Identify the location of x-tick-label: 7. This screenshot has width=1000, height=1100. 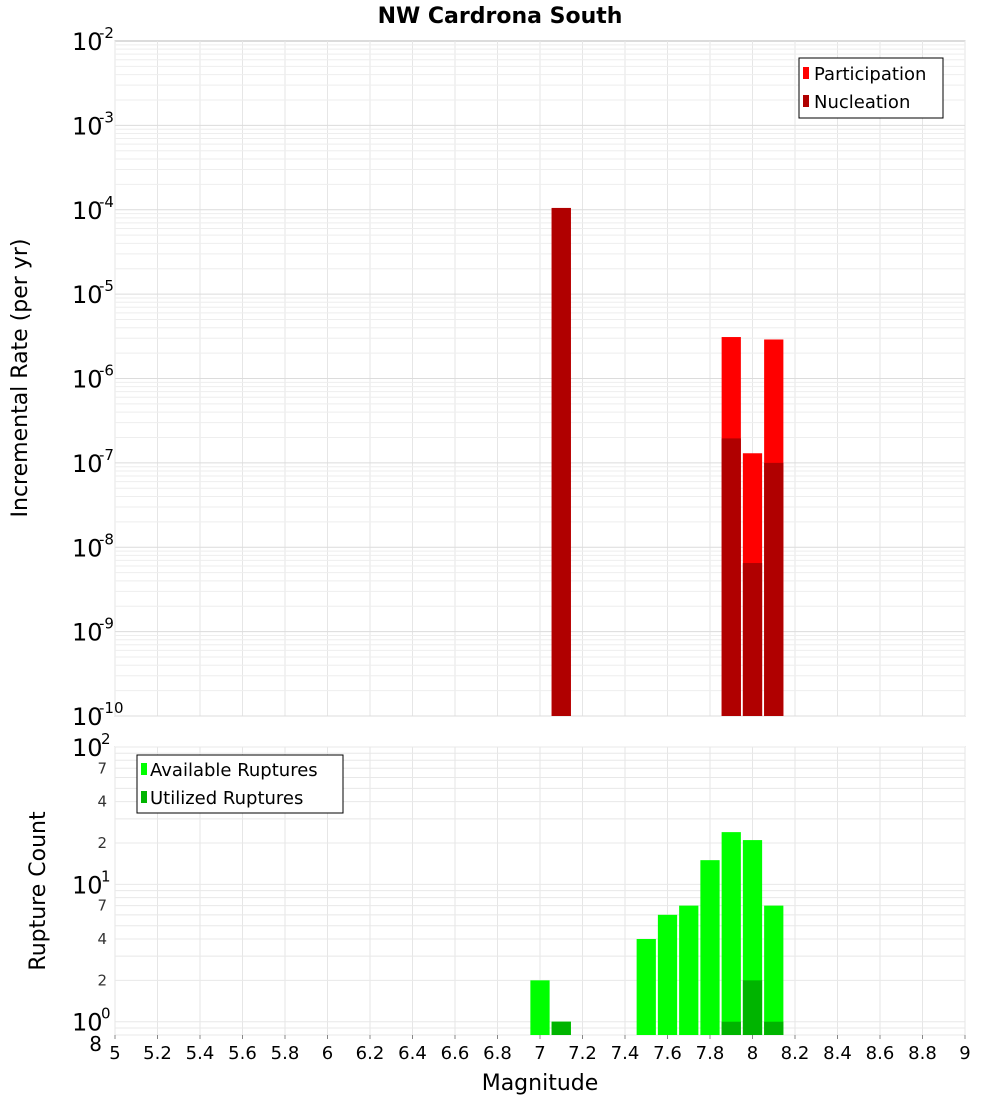
(539, 1053).